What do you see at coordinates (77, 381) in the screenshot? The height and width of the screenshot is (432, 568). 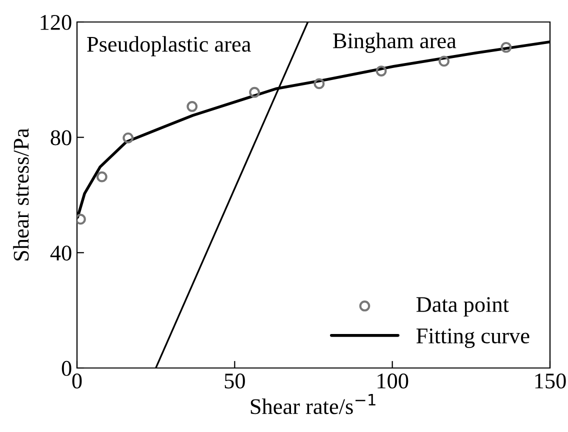 I see `x-tick-label: 0` at bounding box center [77, 381].